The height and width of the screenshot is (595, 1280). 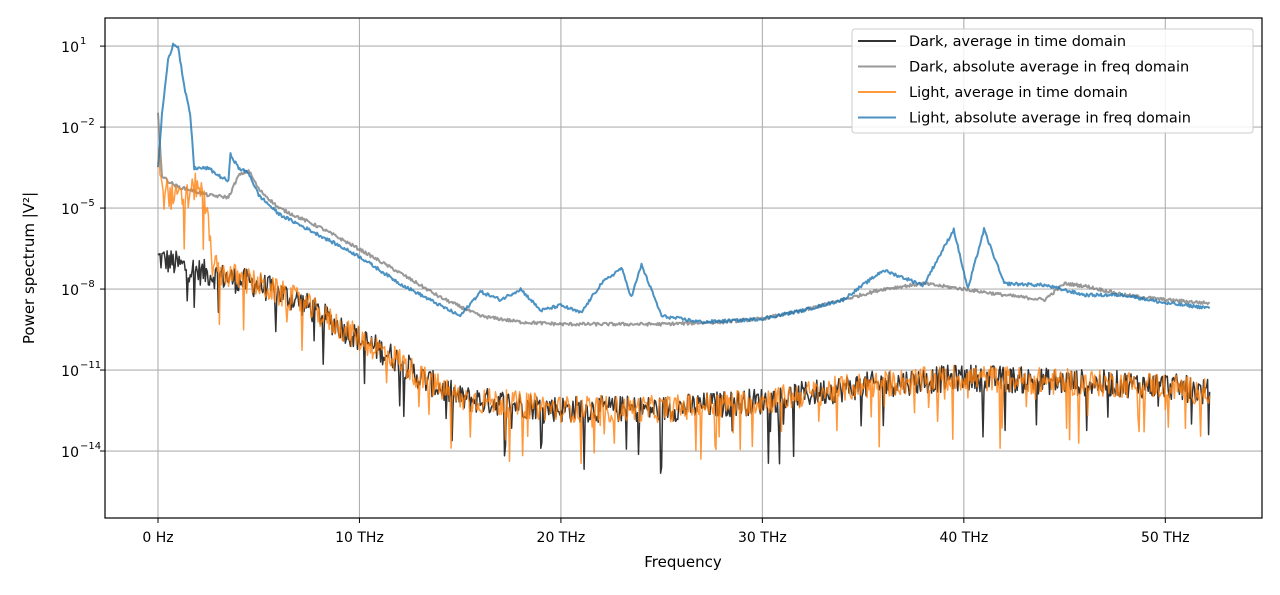 I want to click on legend-entry: Dark, average in time domain, so click(x=1017, y=42).